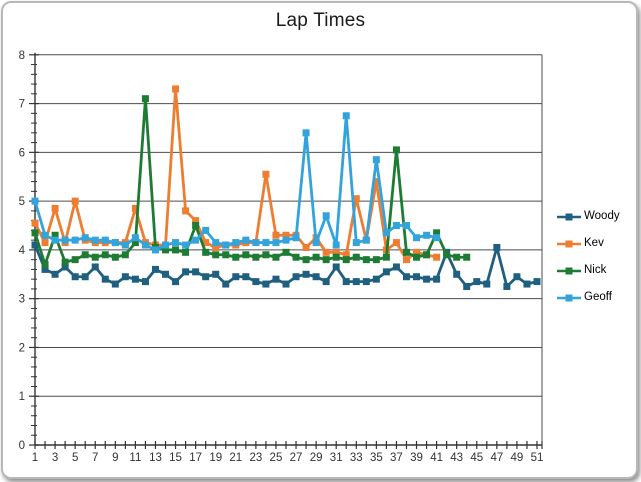 This screenshot has width=641, height=482. I want to click on series-marker-nick-x28, so click(306, 260).